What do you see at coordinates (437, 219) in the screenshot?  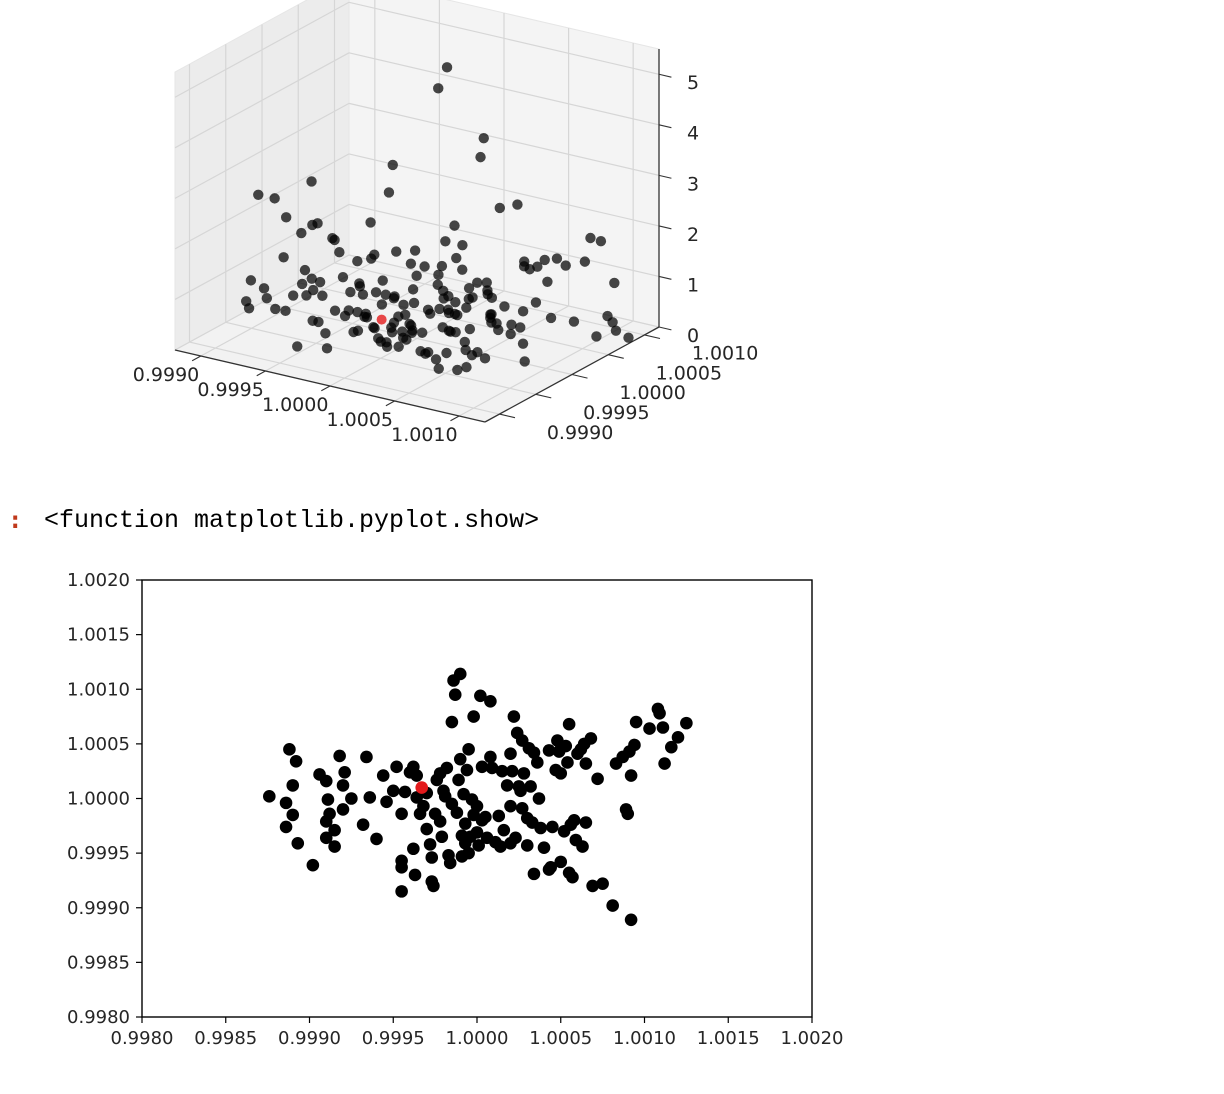 I see `data-points-3d` at bounding box center [437, 219].